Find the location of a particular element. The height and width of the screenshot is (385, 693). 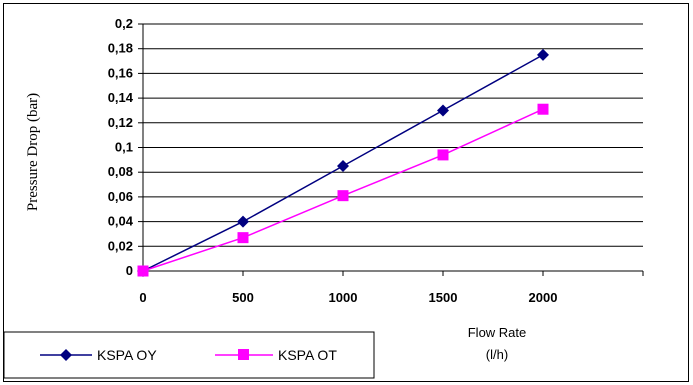

y-tick-label-8: 0,16 is located at coordinates (120, 72).